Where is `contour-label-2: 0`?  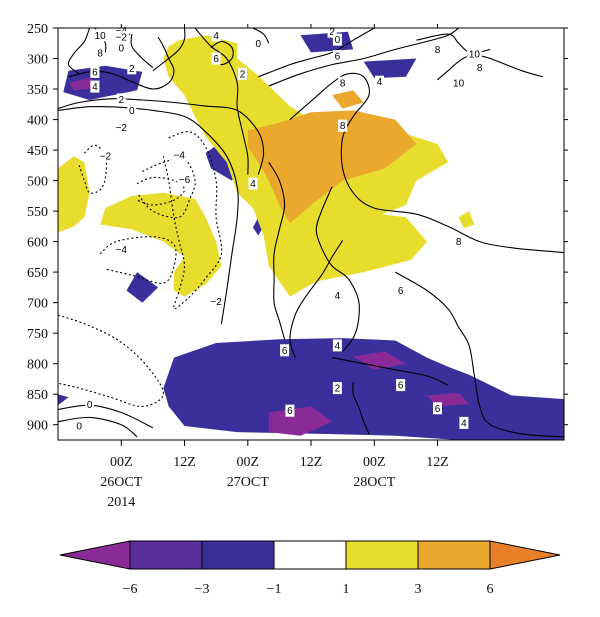 contour-label-2: 0 is located at coordinates (122, 49).